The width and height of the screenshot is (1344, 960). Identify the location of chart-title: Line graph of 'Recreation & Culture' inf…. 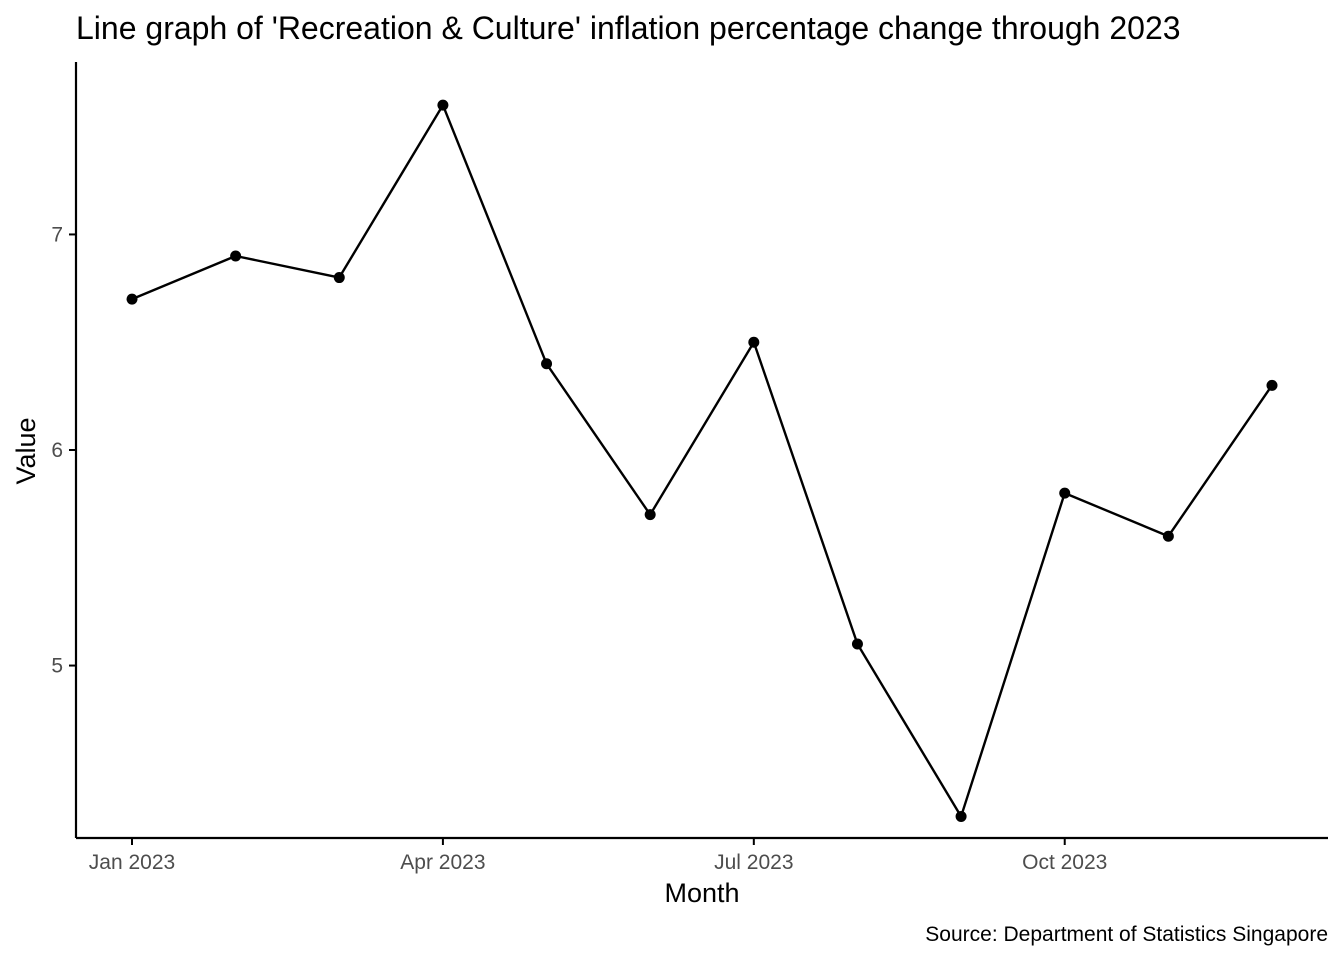
(628, 28).